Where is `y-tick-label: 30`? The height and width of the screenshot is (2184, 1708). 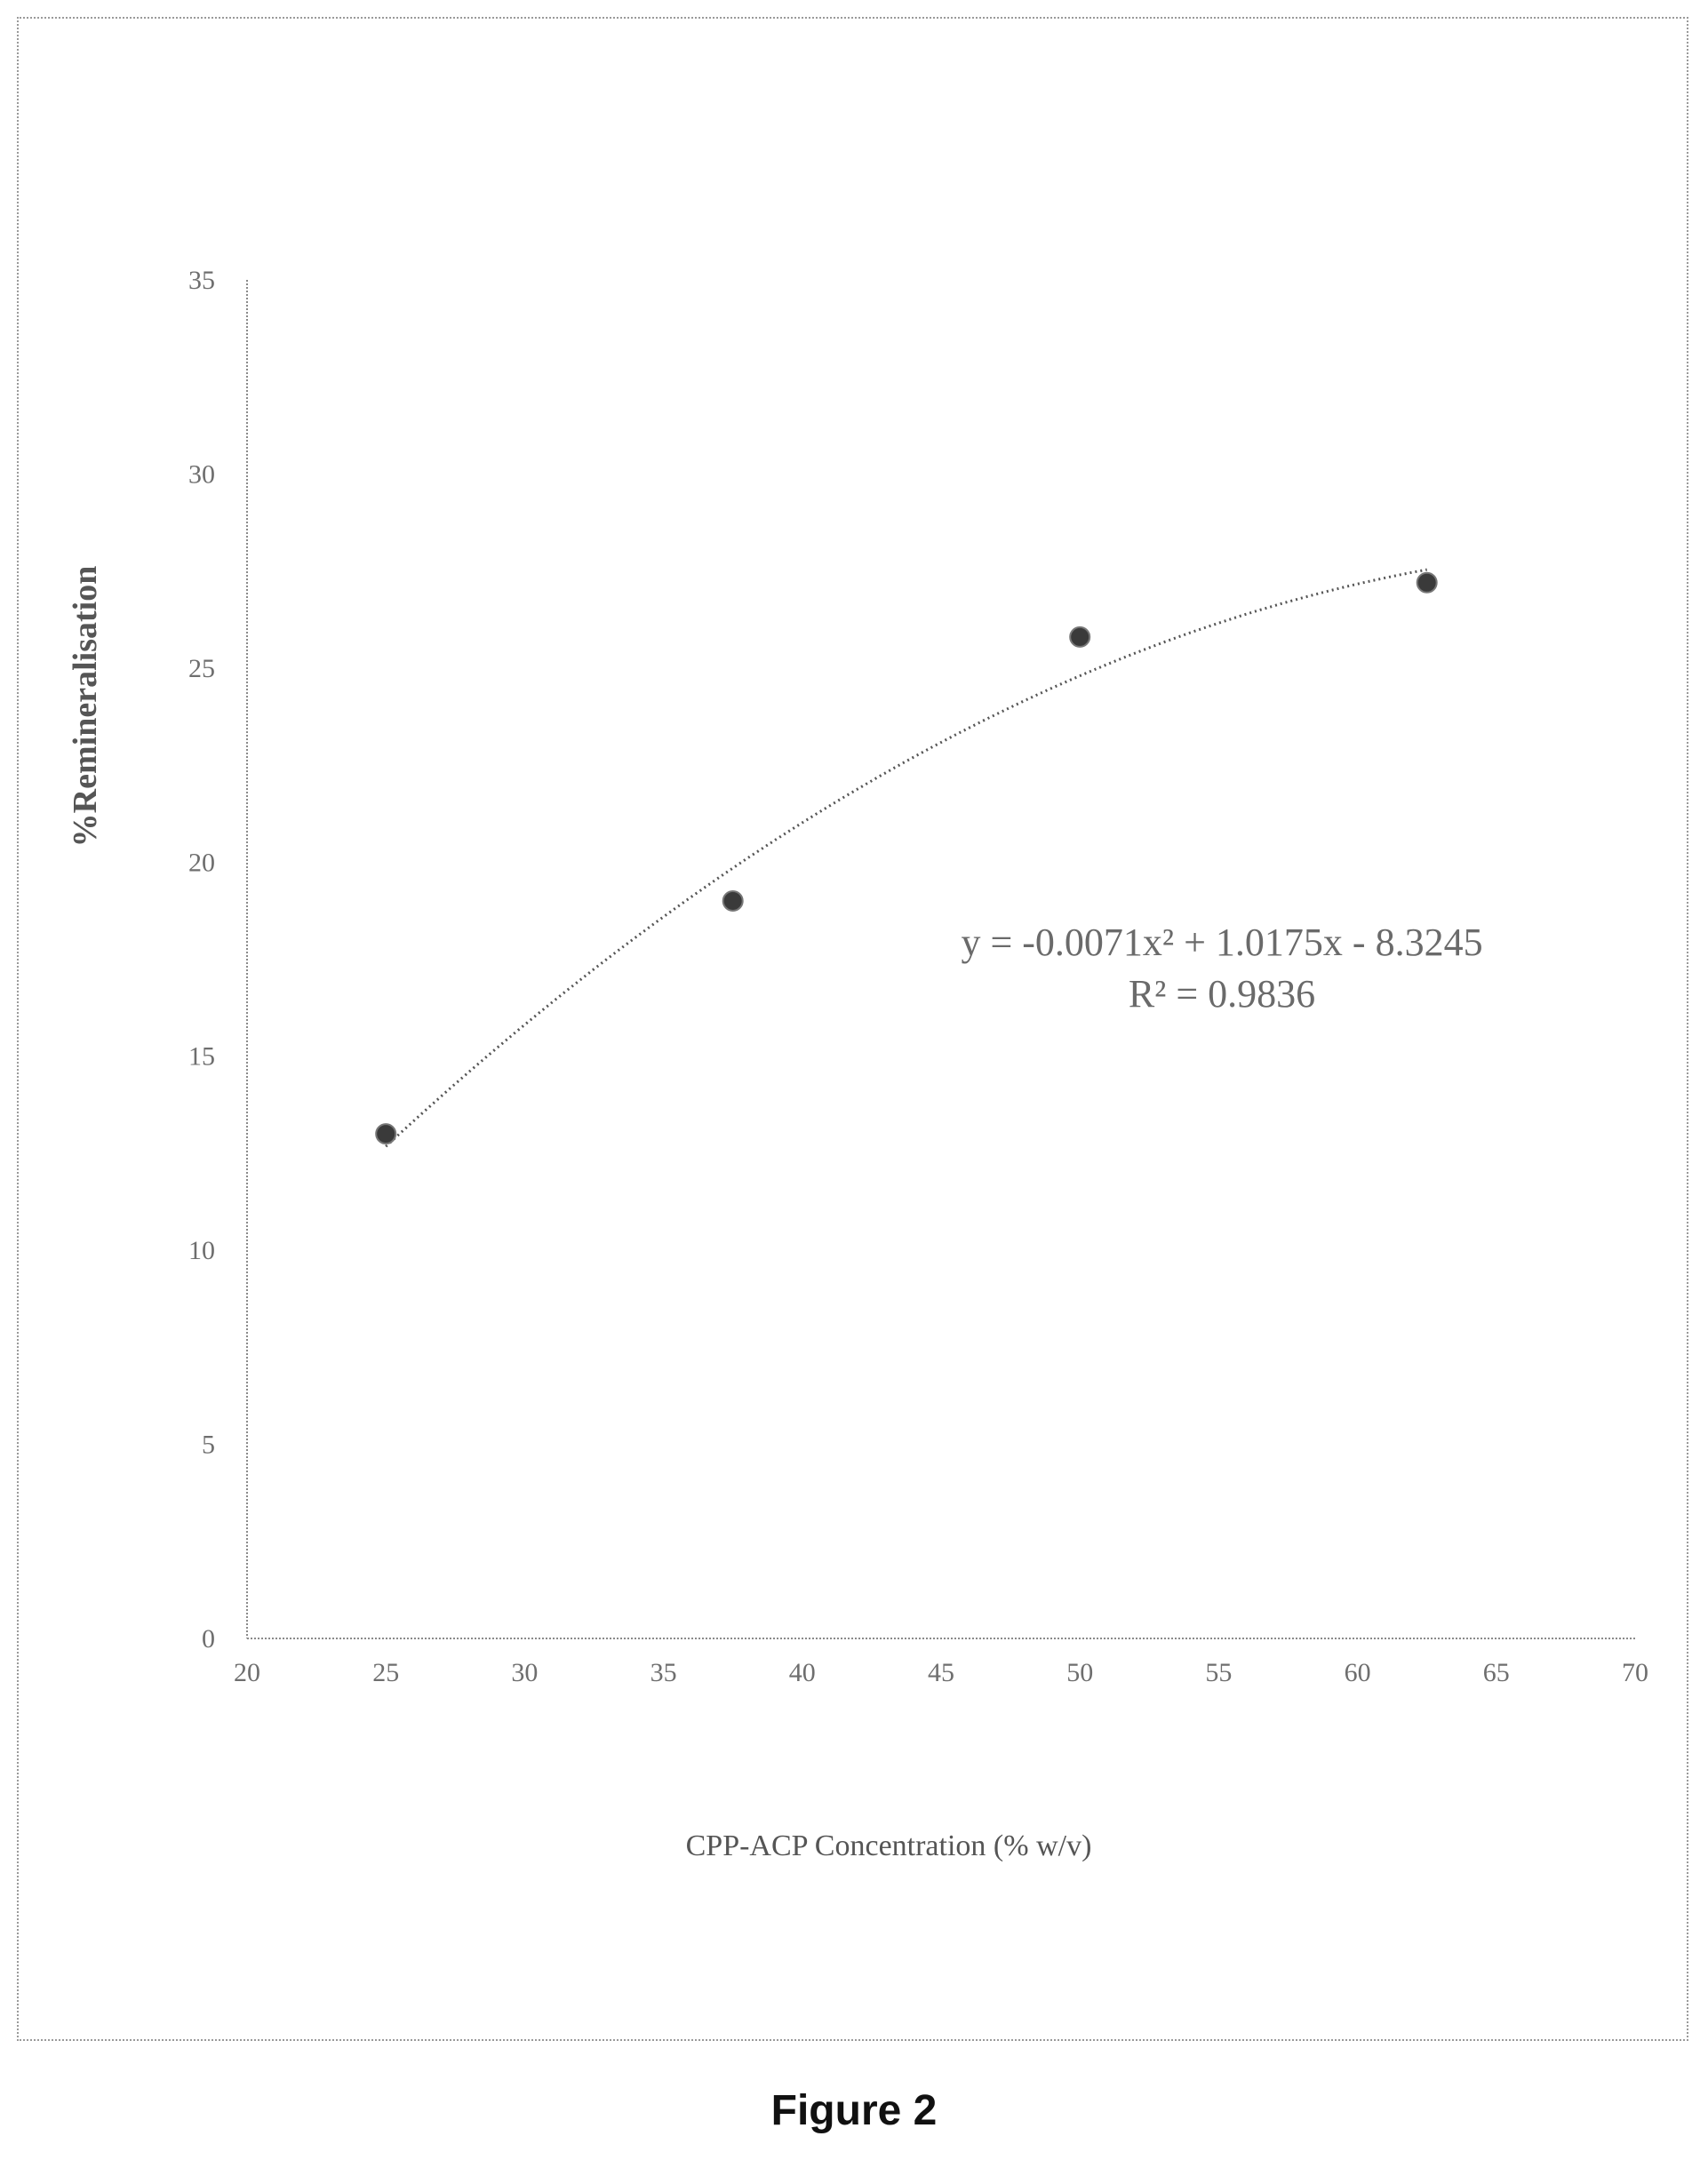
y-tick-label: 30 is located at coordinates (201, 474).